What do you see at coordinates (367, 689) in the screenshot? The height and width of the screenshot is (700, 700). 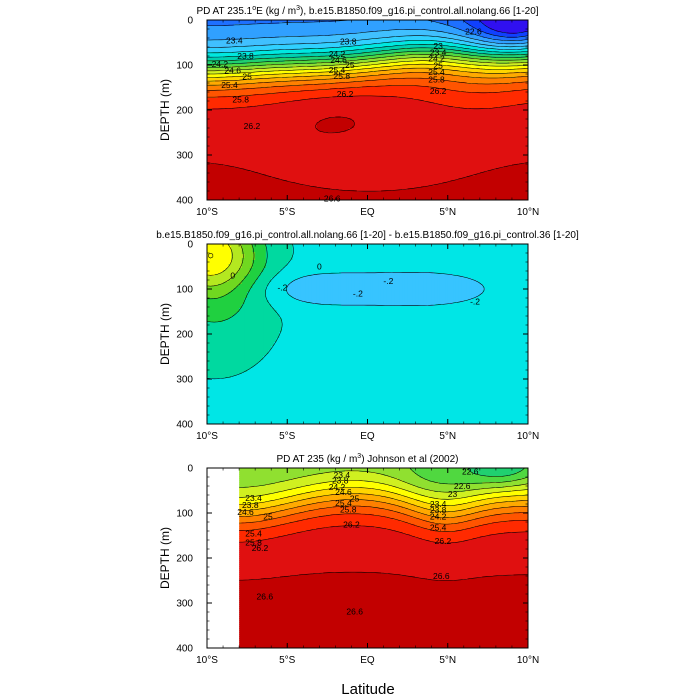 I see `figure-x-axis-label: Latitude` at bounding box center [367, 689].